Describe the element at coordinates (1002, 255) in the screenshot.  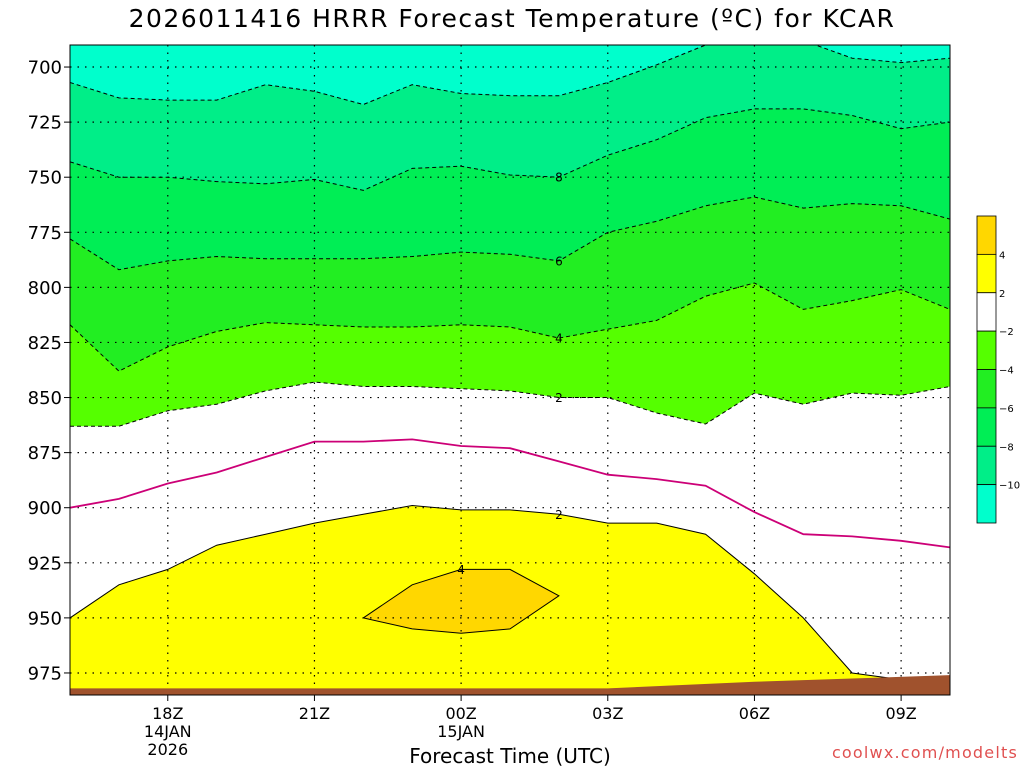
I see `legend-tick-label-0: 4` at that location.